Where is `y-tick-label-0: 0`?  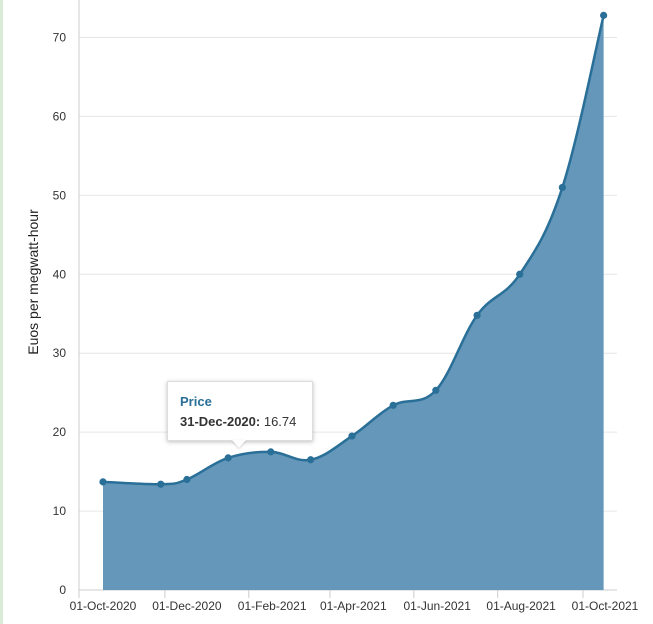
y-tick-label-0: 0 is located at coordinates (62, 590).